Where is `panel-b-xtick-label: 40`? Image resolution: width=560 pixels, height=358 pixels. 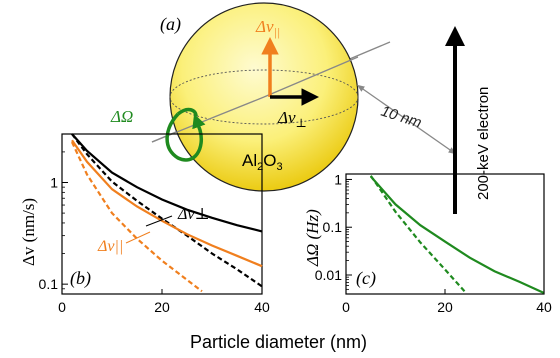
panel-b-xtick-label: 40 is located at coordinates (262, 307).